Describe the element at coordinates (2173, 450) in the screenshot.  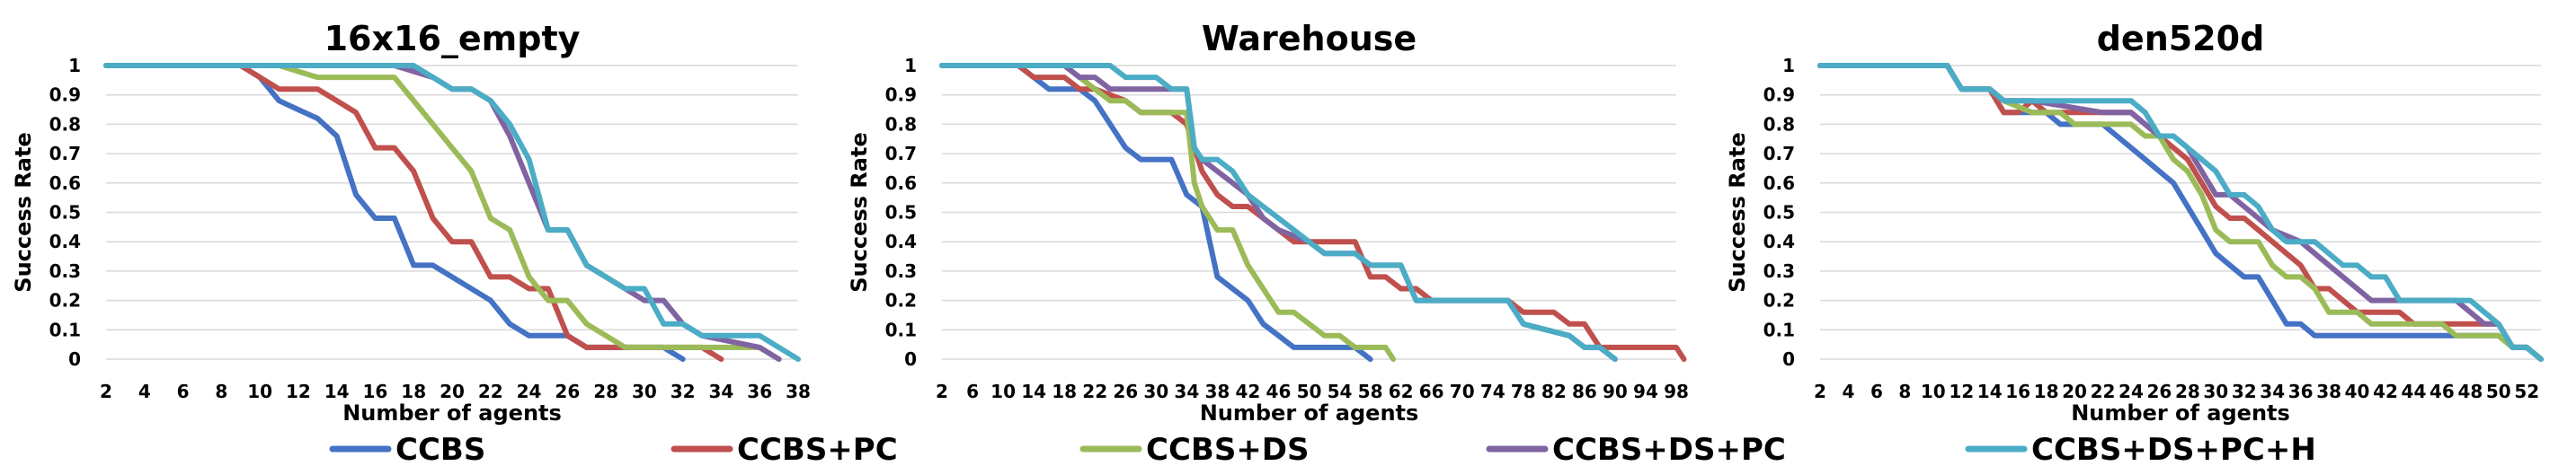
I see `legend-label: CCBS+DS+PC+H` at that location.